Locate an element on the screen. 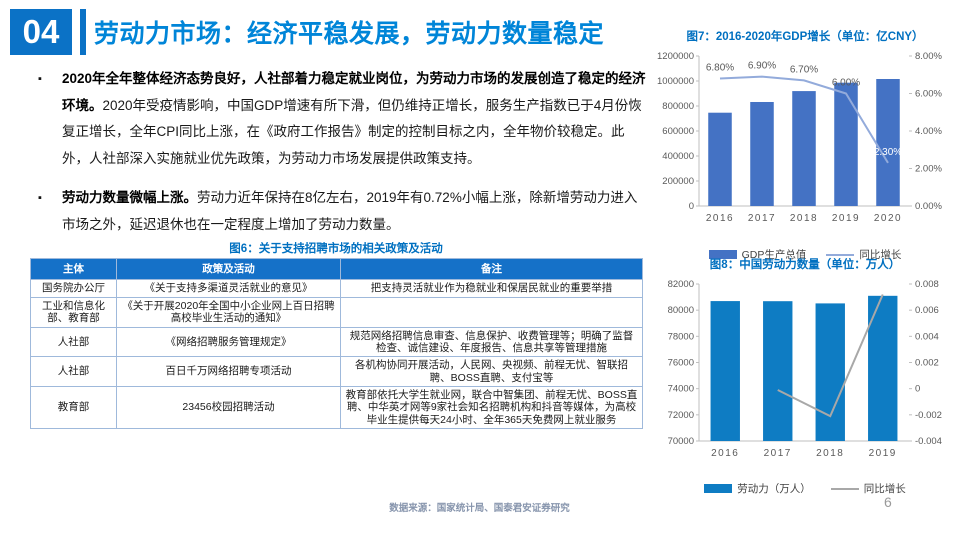 The width and height of the screenshot is (959, 539). svg-text: 1200000 is located at coordinates (675, 56).